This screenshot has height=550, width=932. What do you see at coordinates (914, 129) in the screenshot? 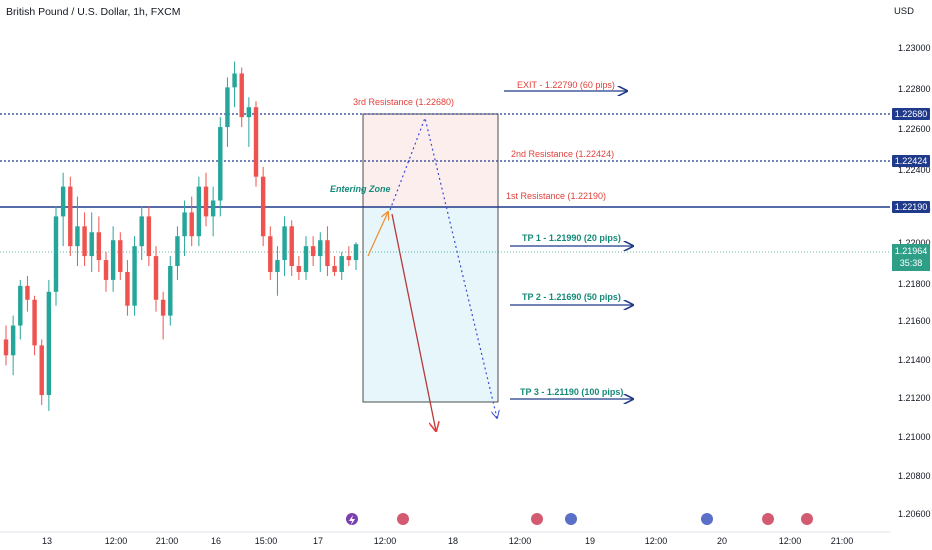
I see `price-tick: 1.22600` at bounding box center [914, 129].